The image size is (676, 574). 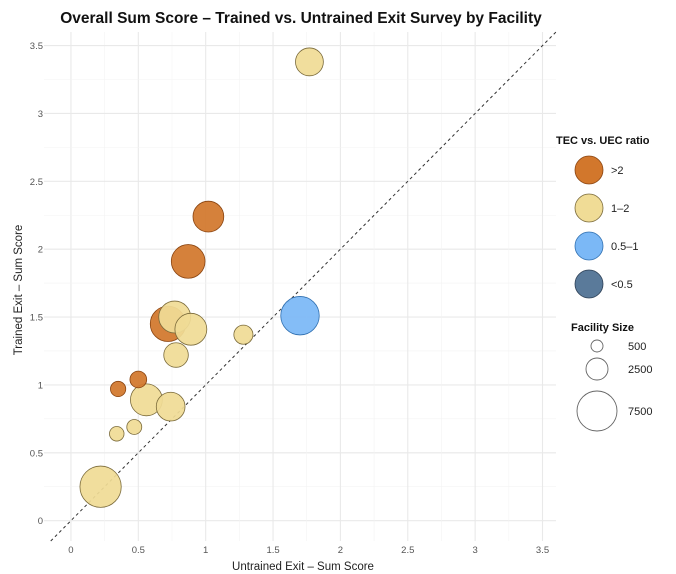 I want to click on x-tick-label: 2.5, so click(x=407, y=550).